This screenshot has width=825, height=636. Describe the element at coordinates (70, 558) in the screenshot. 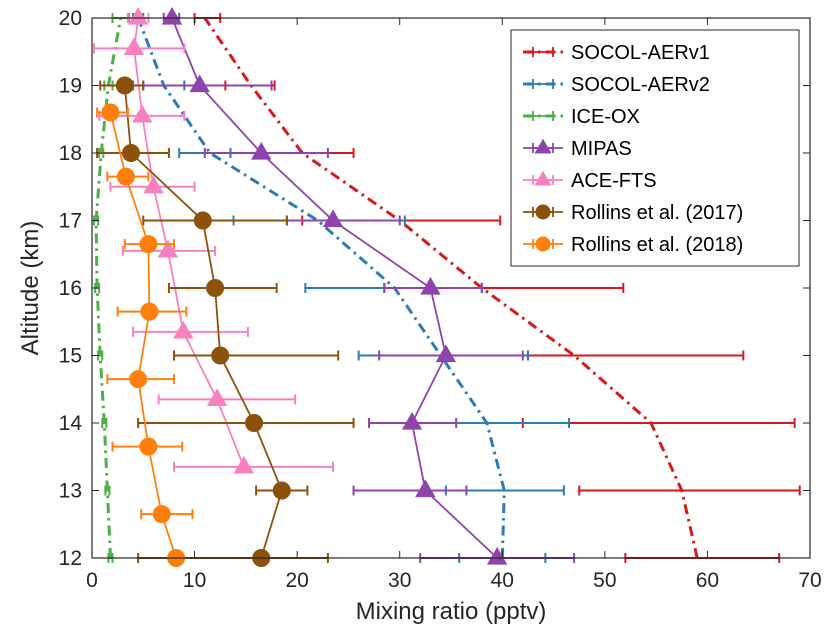

I see `y-tick-label: 12` at that location.